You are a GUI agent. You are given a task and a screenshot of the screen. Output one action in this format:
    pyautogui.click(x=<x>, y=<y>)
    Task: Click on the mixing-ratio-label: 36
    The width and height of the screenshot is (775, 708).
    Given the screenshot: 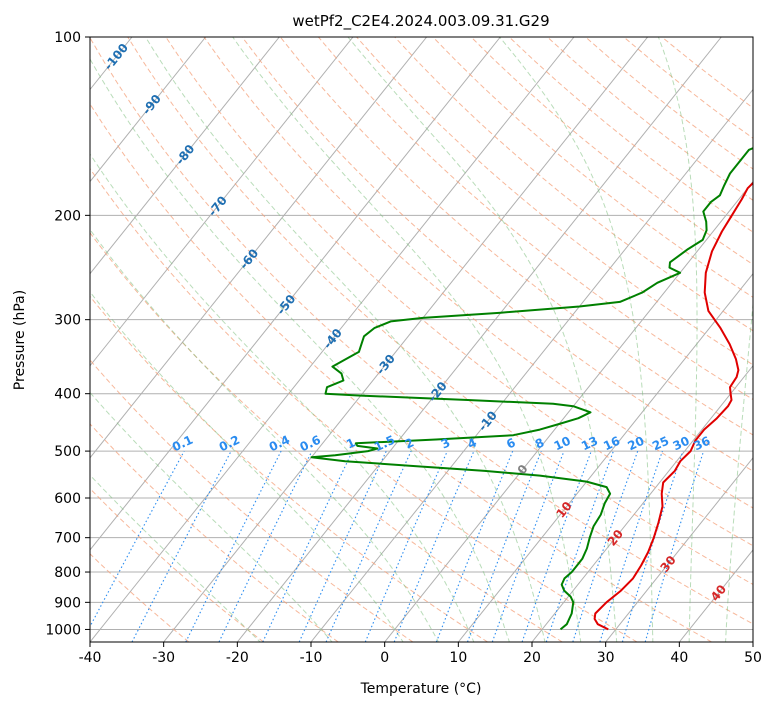 What is the action you would take?
    pyautogui.click(x=701, y=444)
    